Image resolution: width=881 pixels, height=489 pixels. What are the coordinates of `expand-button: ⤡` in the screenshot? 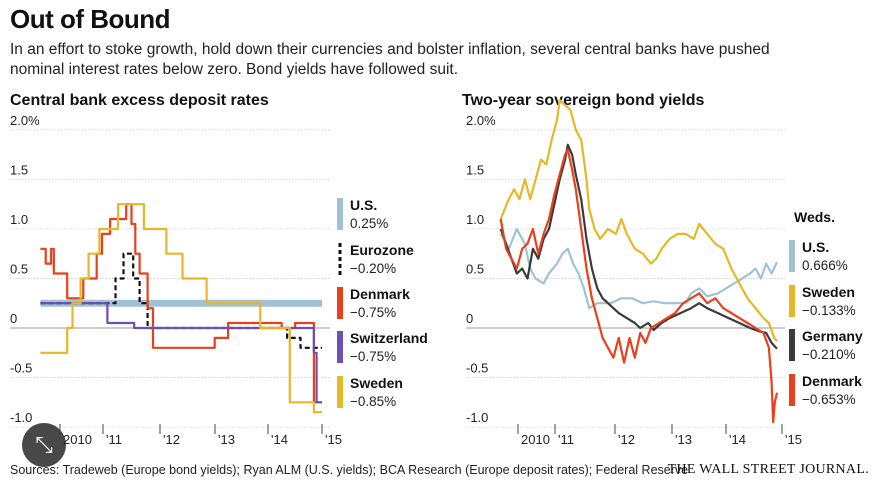 It's located at (44, 445).